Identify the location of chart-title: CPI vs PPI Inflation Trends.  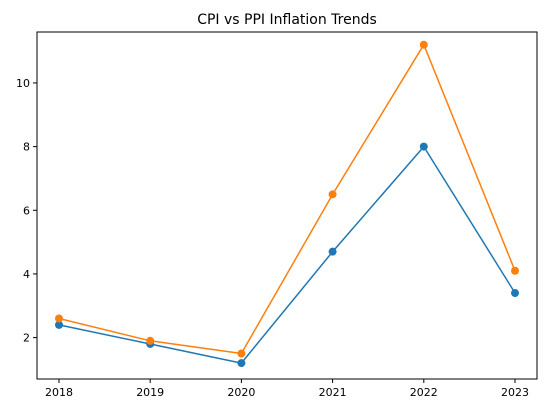
(287, 20).